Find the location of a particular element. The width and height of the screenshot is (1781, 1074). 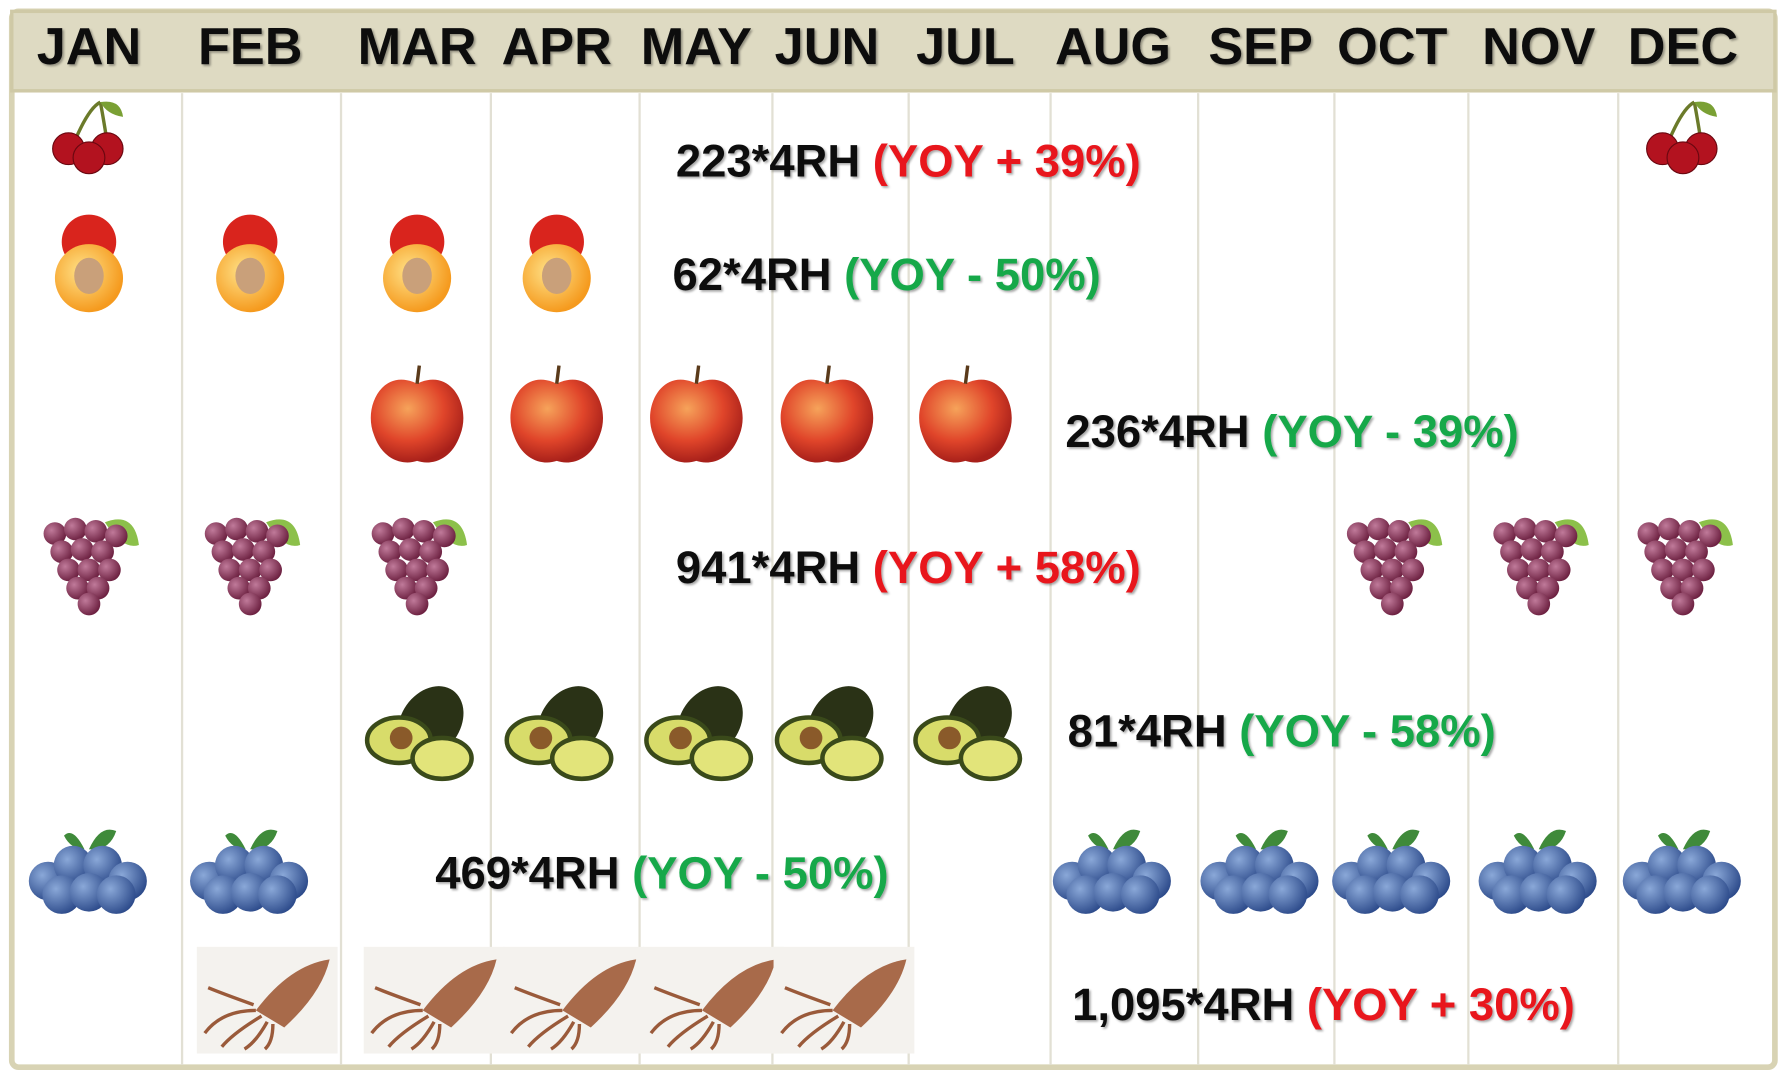

volume: 81*4RH is located at coordinates (1147, 731).